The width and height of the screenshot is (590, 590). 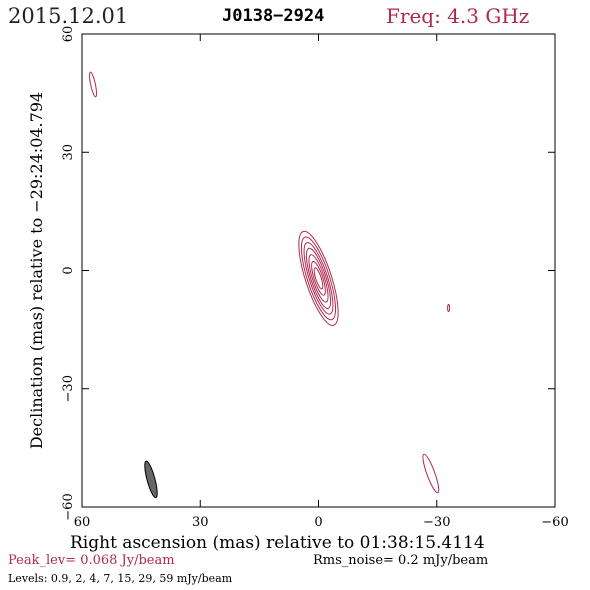 I want to click on y-tick-label: 0, so click(x=68, y=270).